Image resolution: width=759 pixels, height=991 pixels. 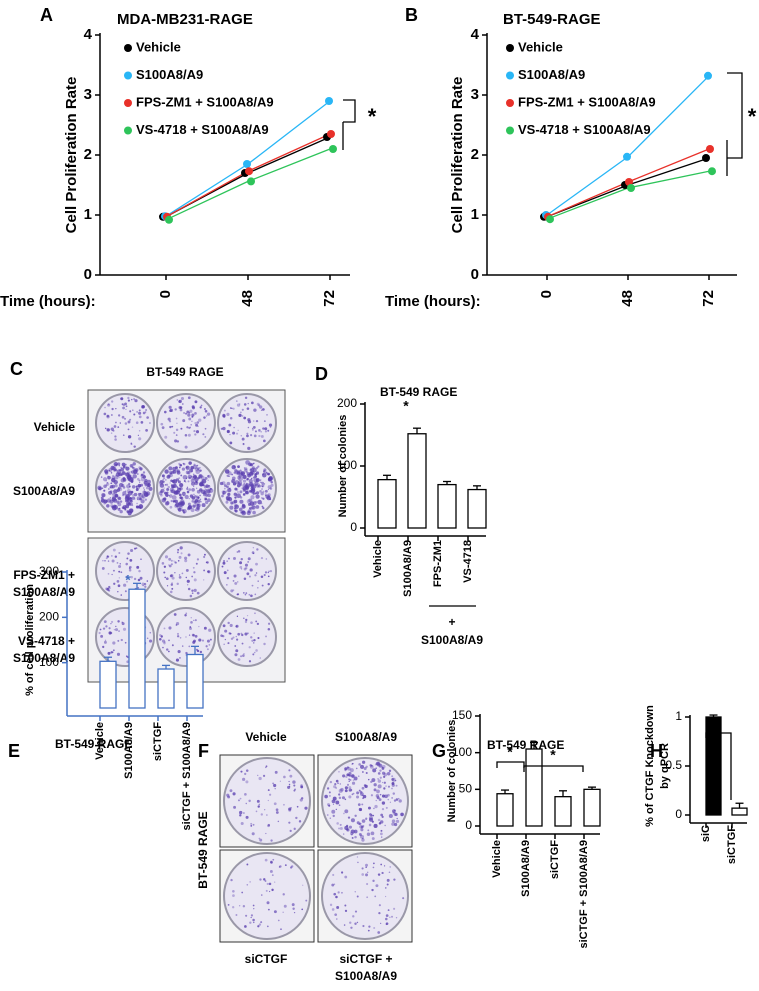 I want to click on bar, so click(x=387, y=503).